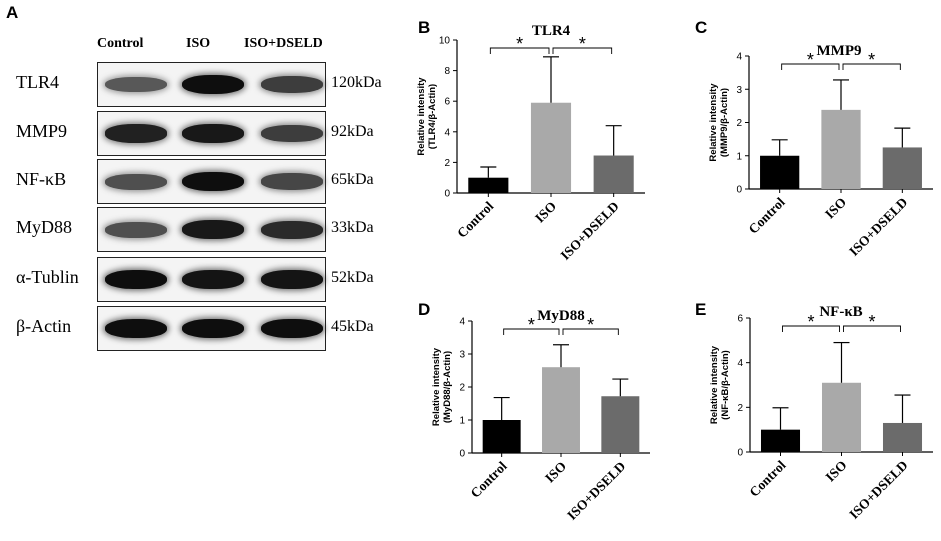 This screenshot has width=941, height=541. Describe the element at coordinates (352, 277) in the screenshot. I see `molecular-weight-label: 52kDa` at that location.